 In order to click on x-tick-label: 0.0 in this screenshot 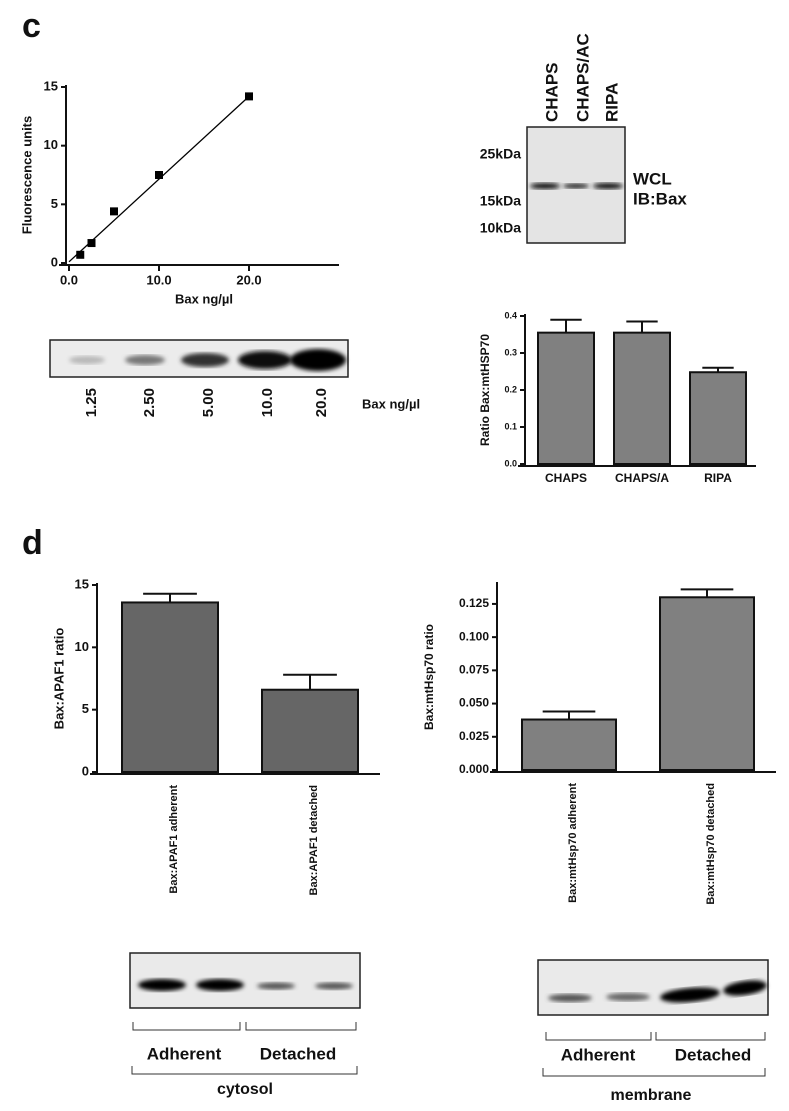, I will do `click(69, 279)`.